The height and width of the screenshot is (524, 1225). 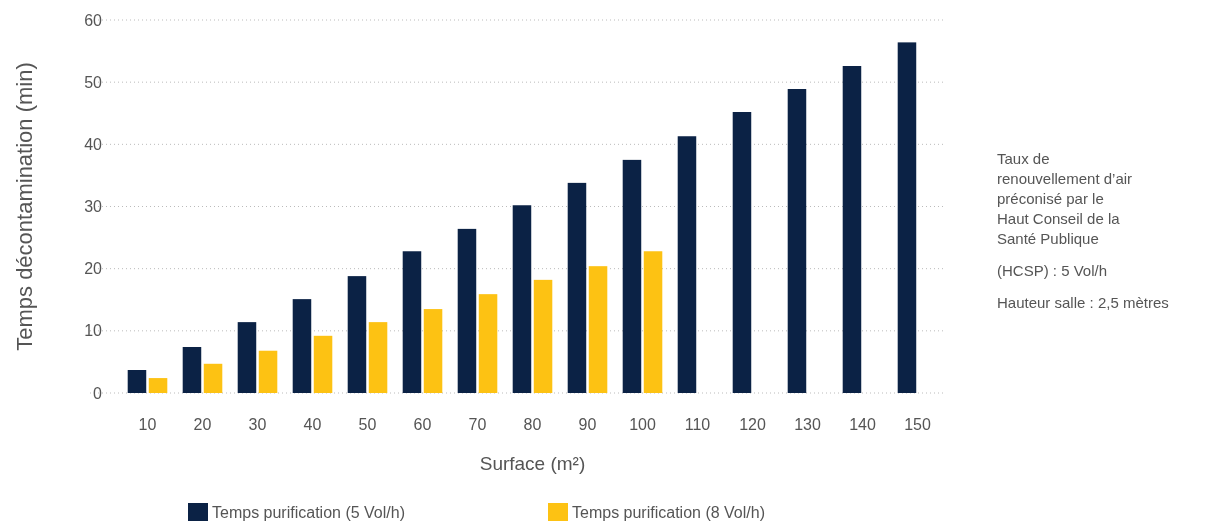 What do you see at coordinates (587, 424) in the screenshot?
I see `x-tick-label: 90` at bounding box center [587, 424].